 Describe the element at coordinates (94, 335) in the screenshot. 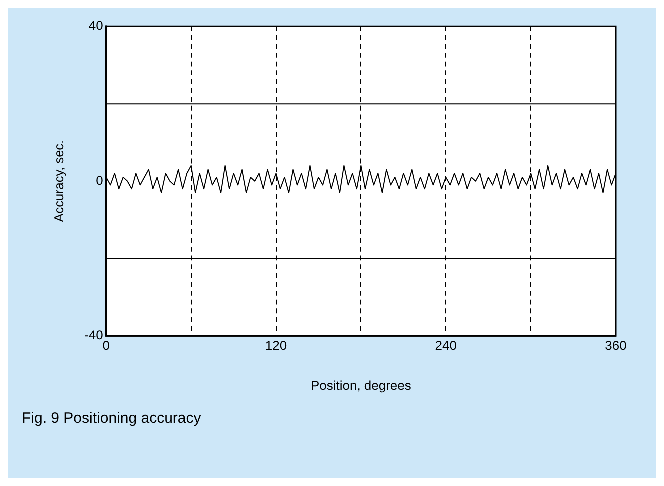

I see `y-tick-label: -40` at that location.